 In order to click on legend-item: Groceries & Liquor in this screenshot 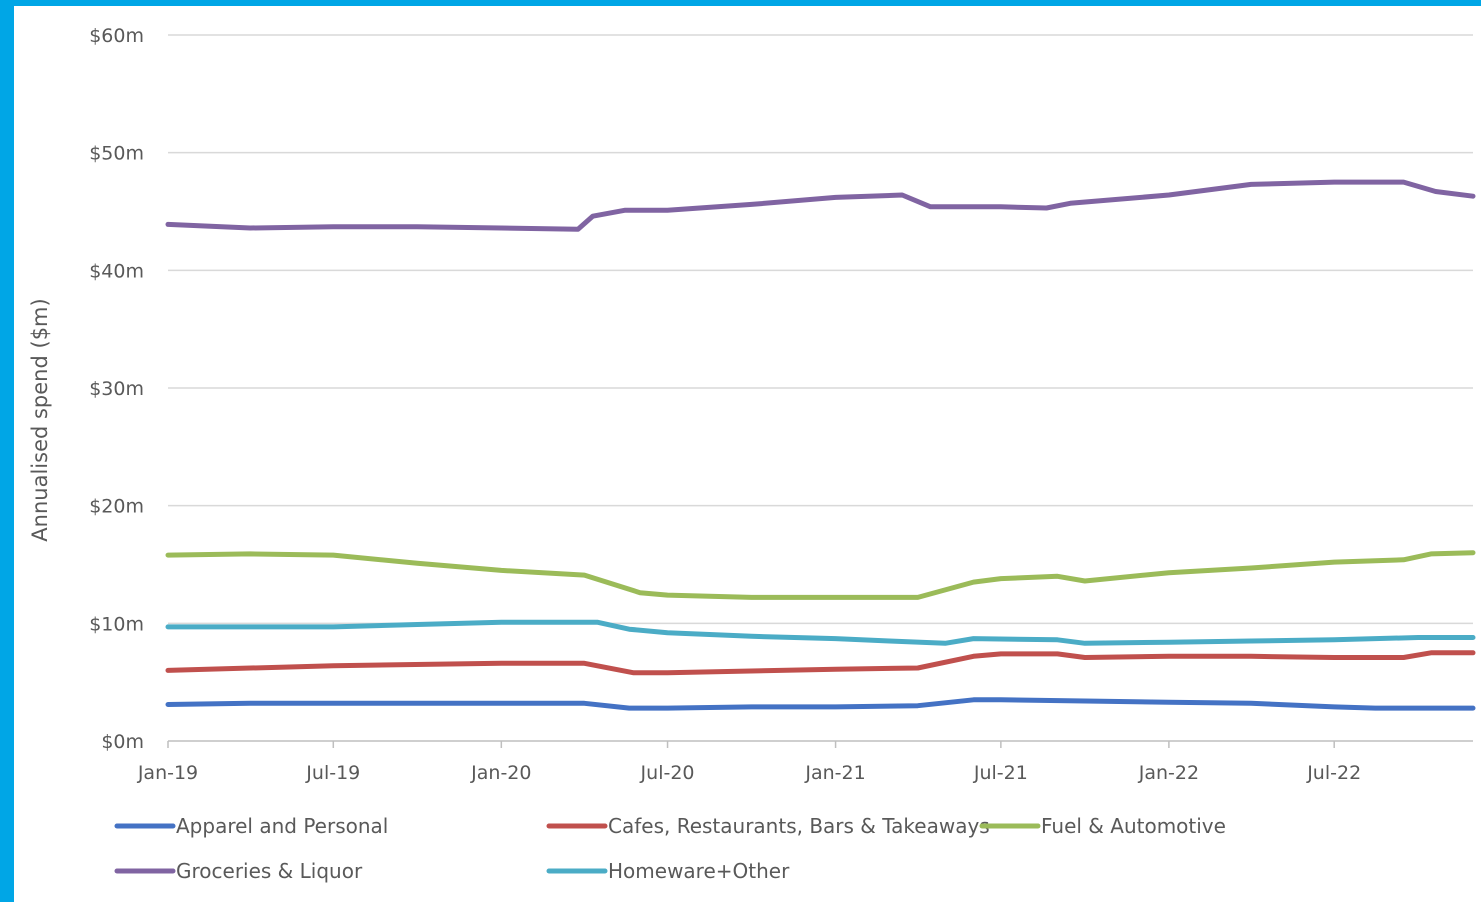, I will do `click(238, 871)`.